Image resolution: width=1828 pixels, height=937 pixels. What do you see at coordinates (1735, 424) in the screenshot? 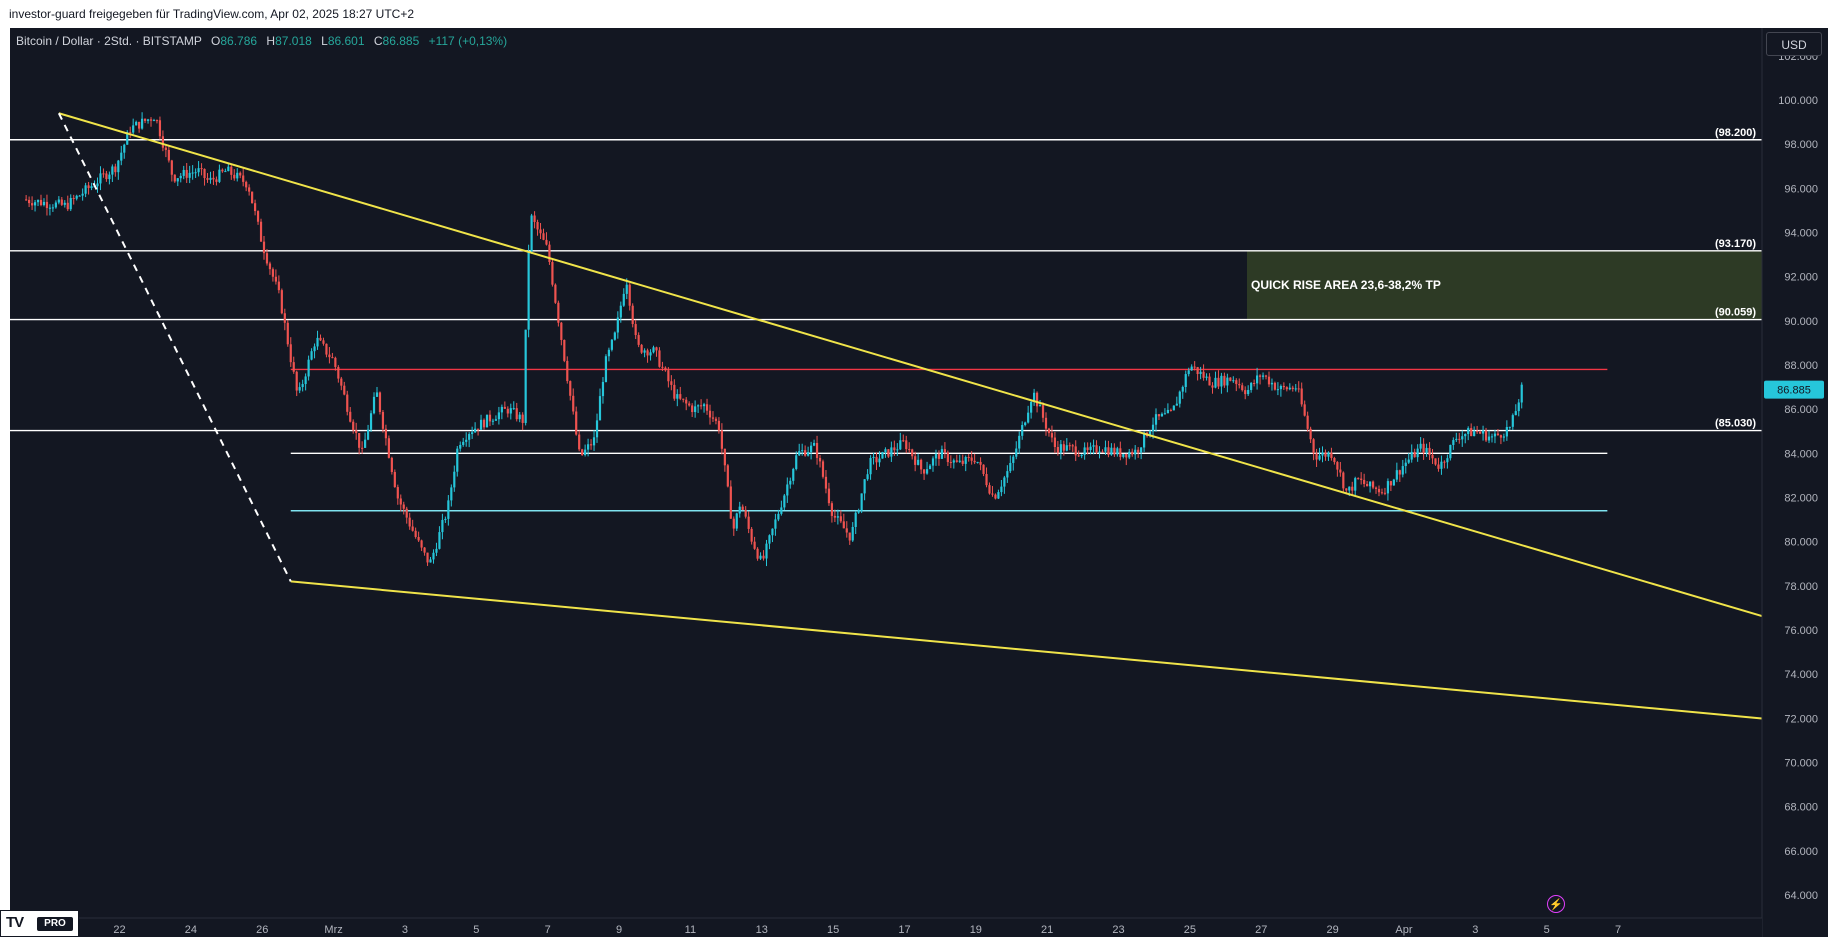
I see `level-label-3: (85.030)` at bounding box center [1735, 424].